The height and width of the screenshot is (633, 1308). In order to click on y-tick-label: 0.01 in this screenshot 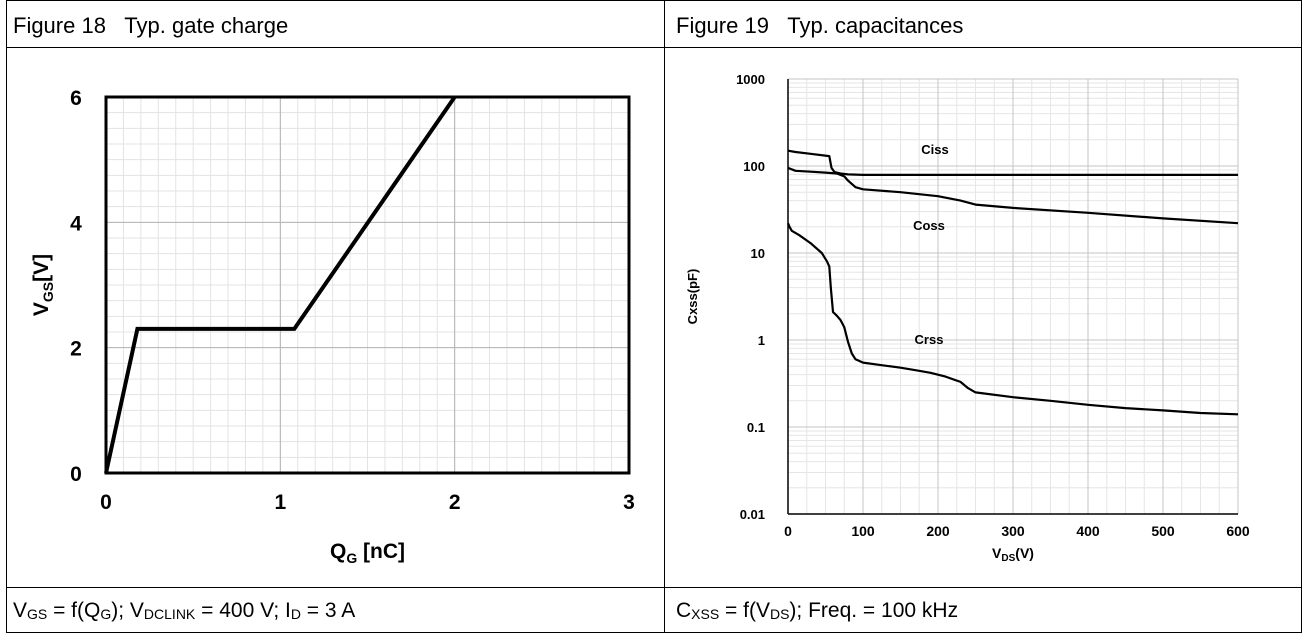, I will do `click(752, 514)`.